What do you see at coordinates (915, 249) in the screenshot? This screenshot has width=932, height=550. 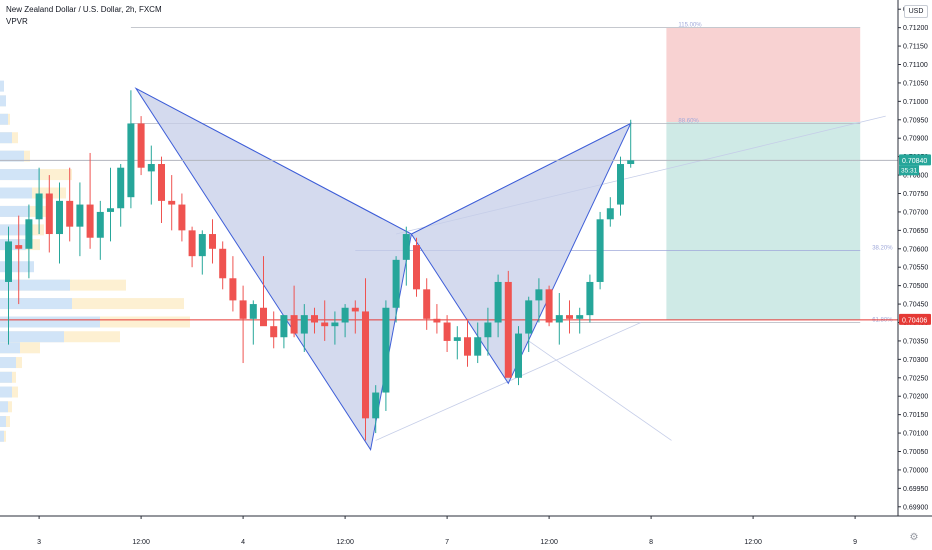 I see `y-tick-label: 0.70600` at bounding box center [915, 249].